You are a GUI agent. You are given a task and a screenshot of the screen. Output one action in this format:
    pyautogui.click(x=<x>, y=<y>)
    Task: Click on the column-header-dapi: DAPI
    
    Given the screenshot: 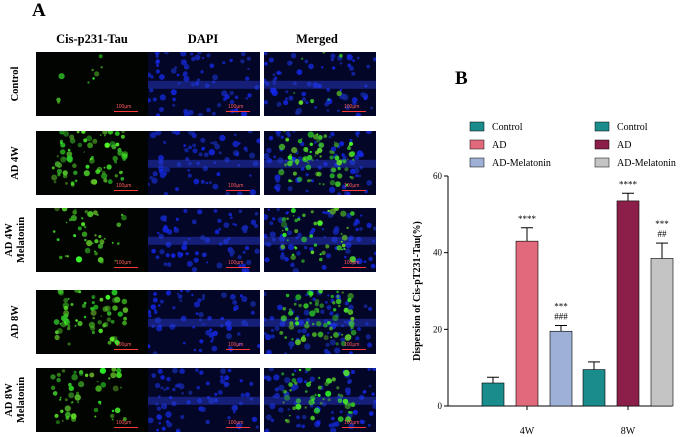 What is the action you would take?
    pyautogui.click(x=203, y=39)
    